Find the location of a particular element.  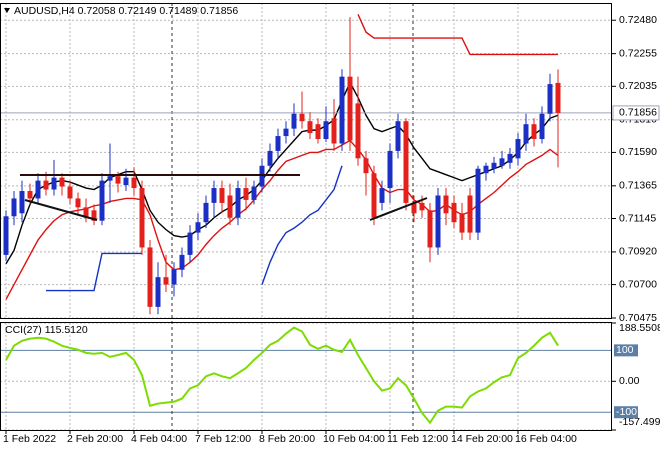

y-tick-label: 0.70700 is located at coordinates (638, 284).